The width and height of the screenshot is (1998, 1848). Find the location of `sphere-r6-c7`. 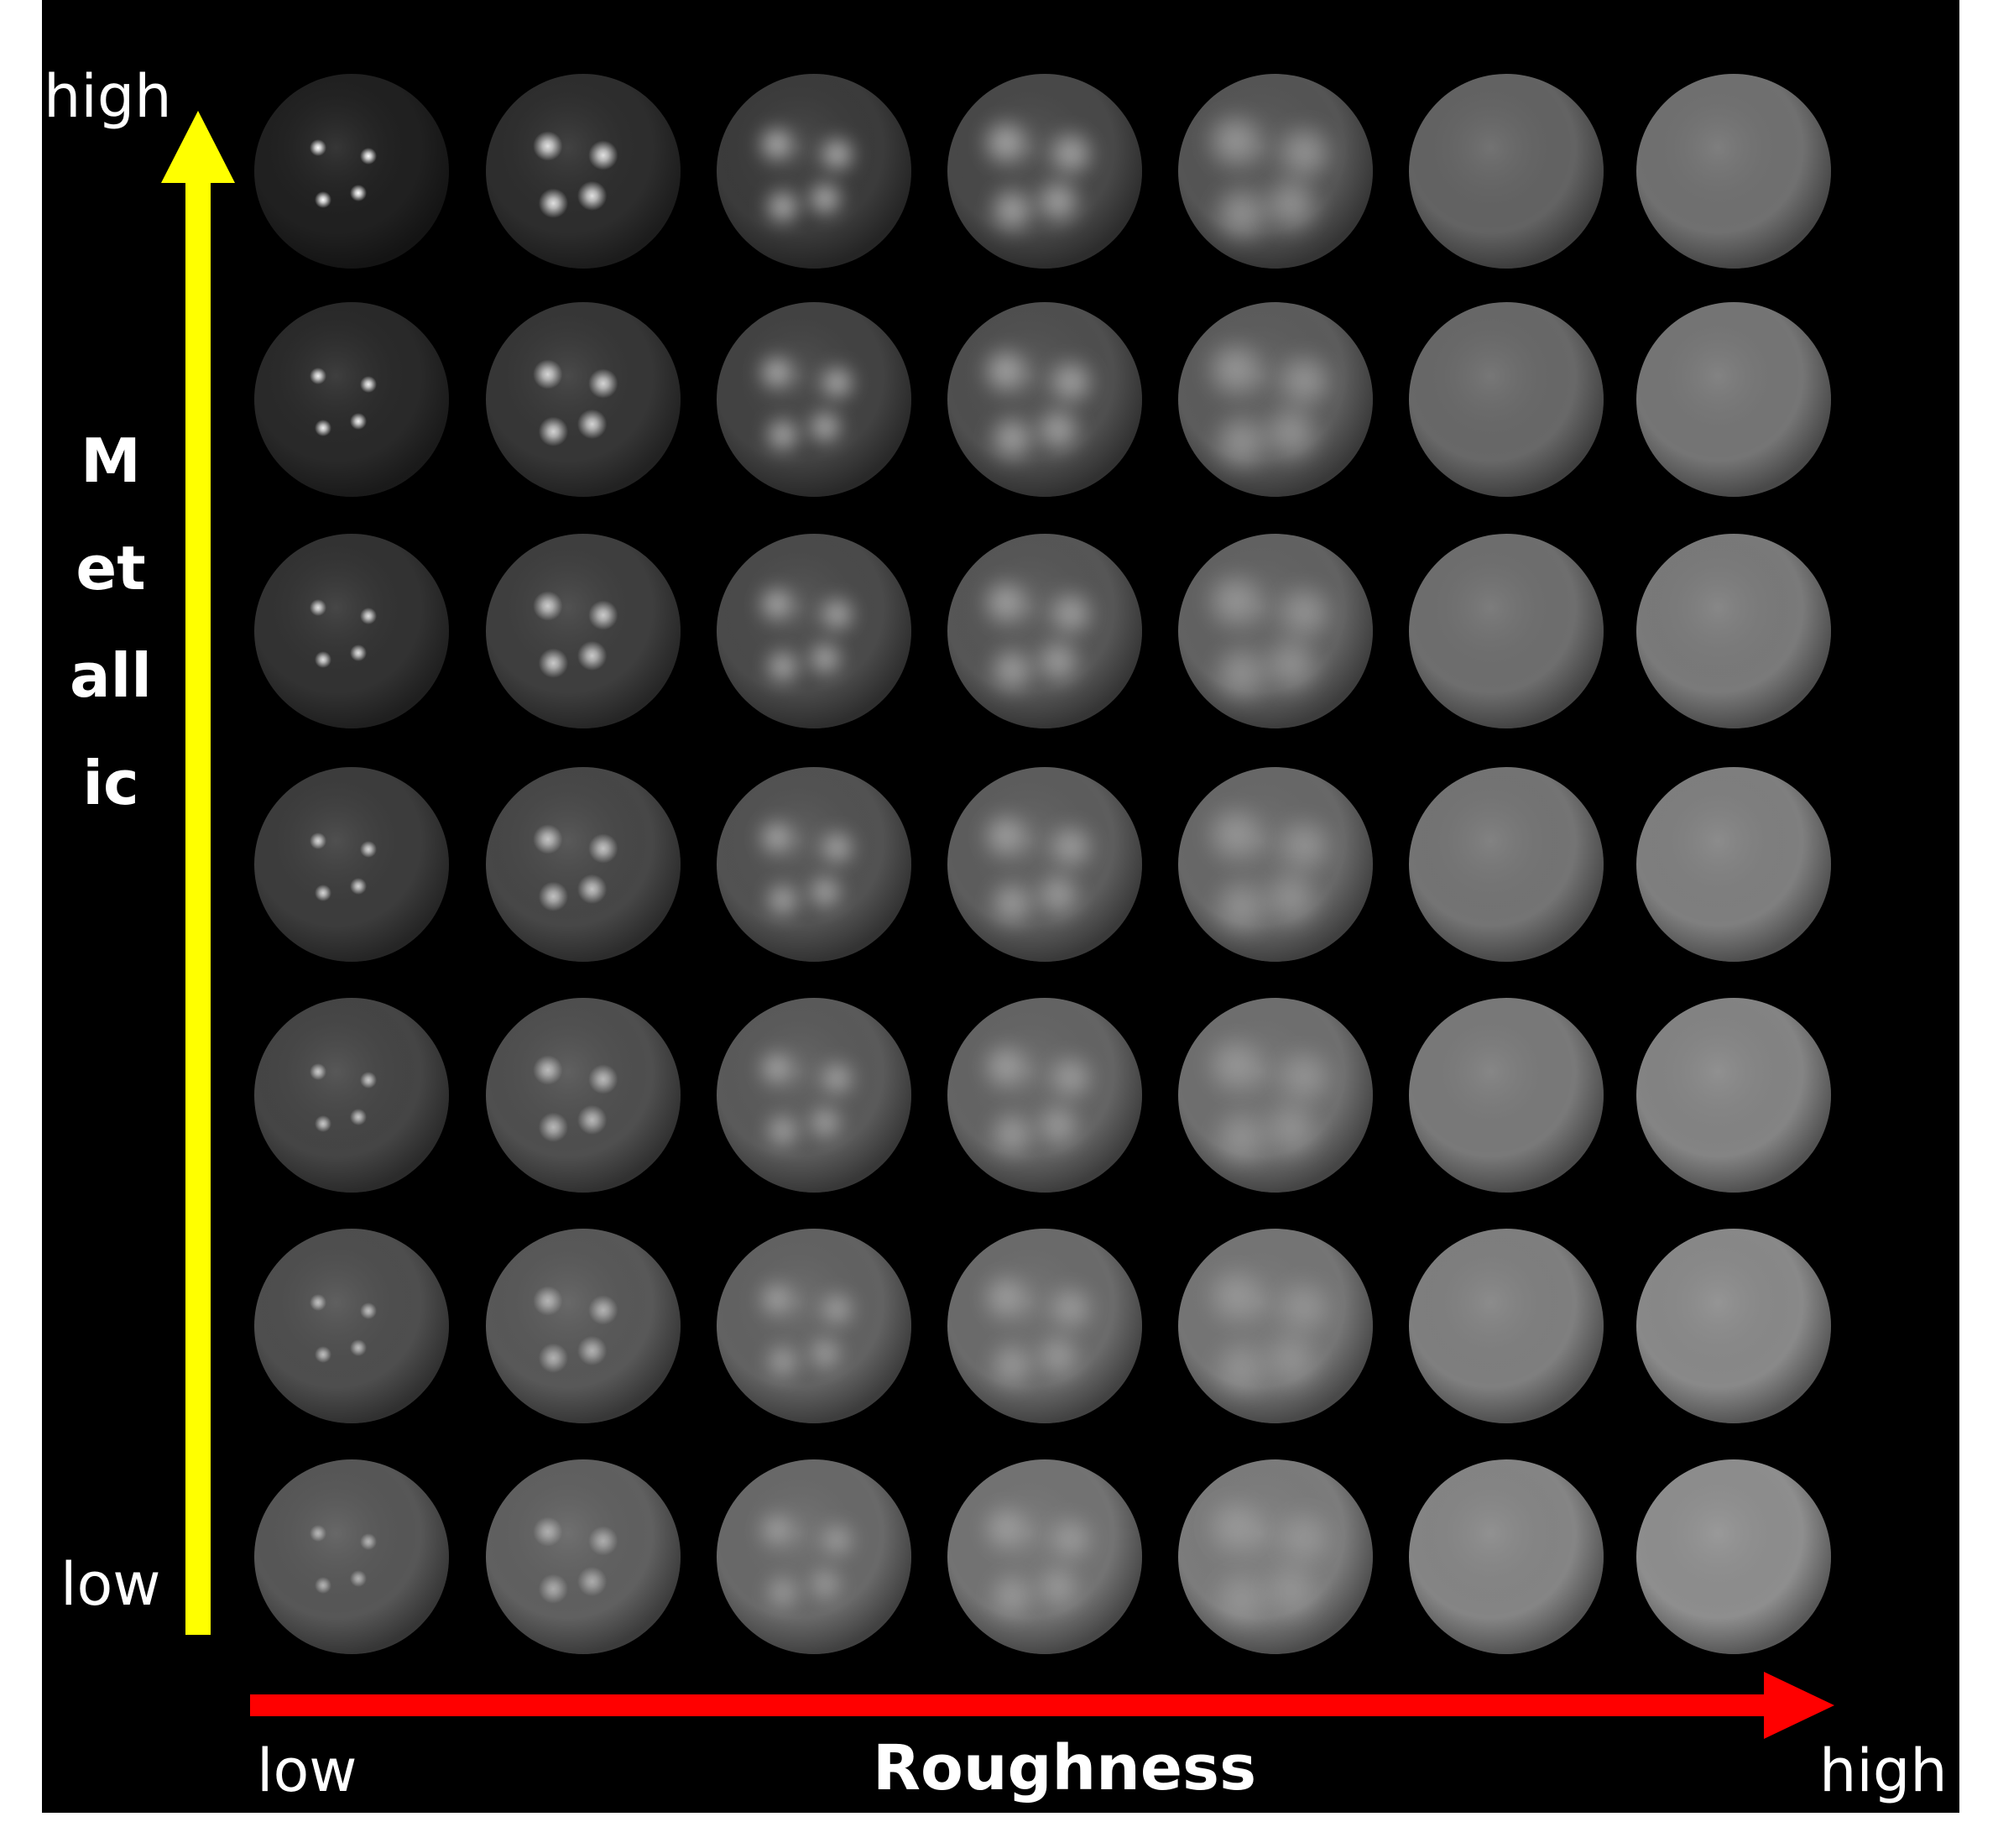

sphere-r6-c7 is located at coordinates (1734, 1326).